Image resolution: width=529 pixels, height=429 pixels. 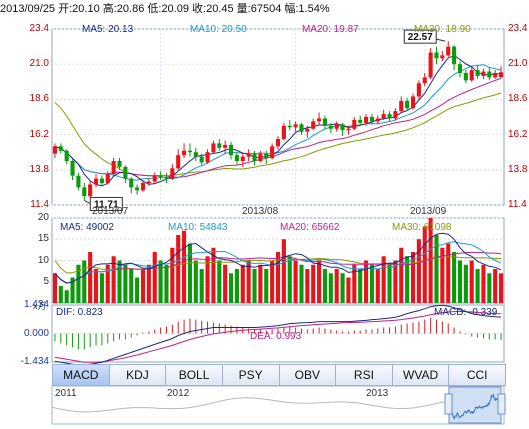 I want to click on dea-line, so click(x=278, y=336).